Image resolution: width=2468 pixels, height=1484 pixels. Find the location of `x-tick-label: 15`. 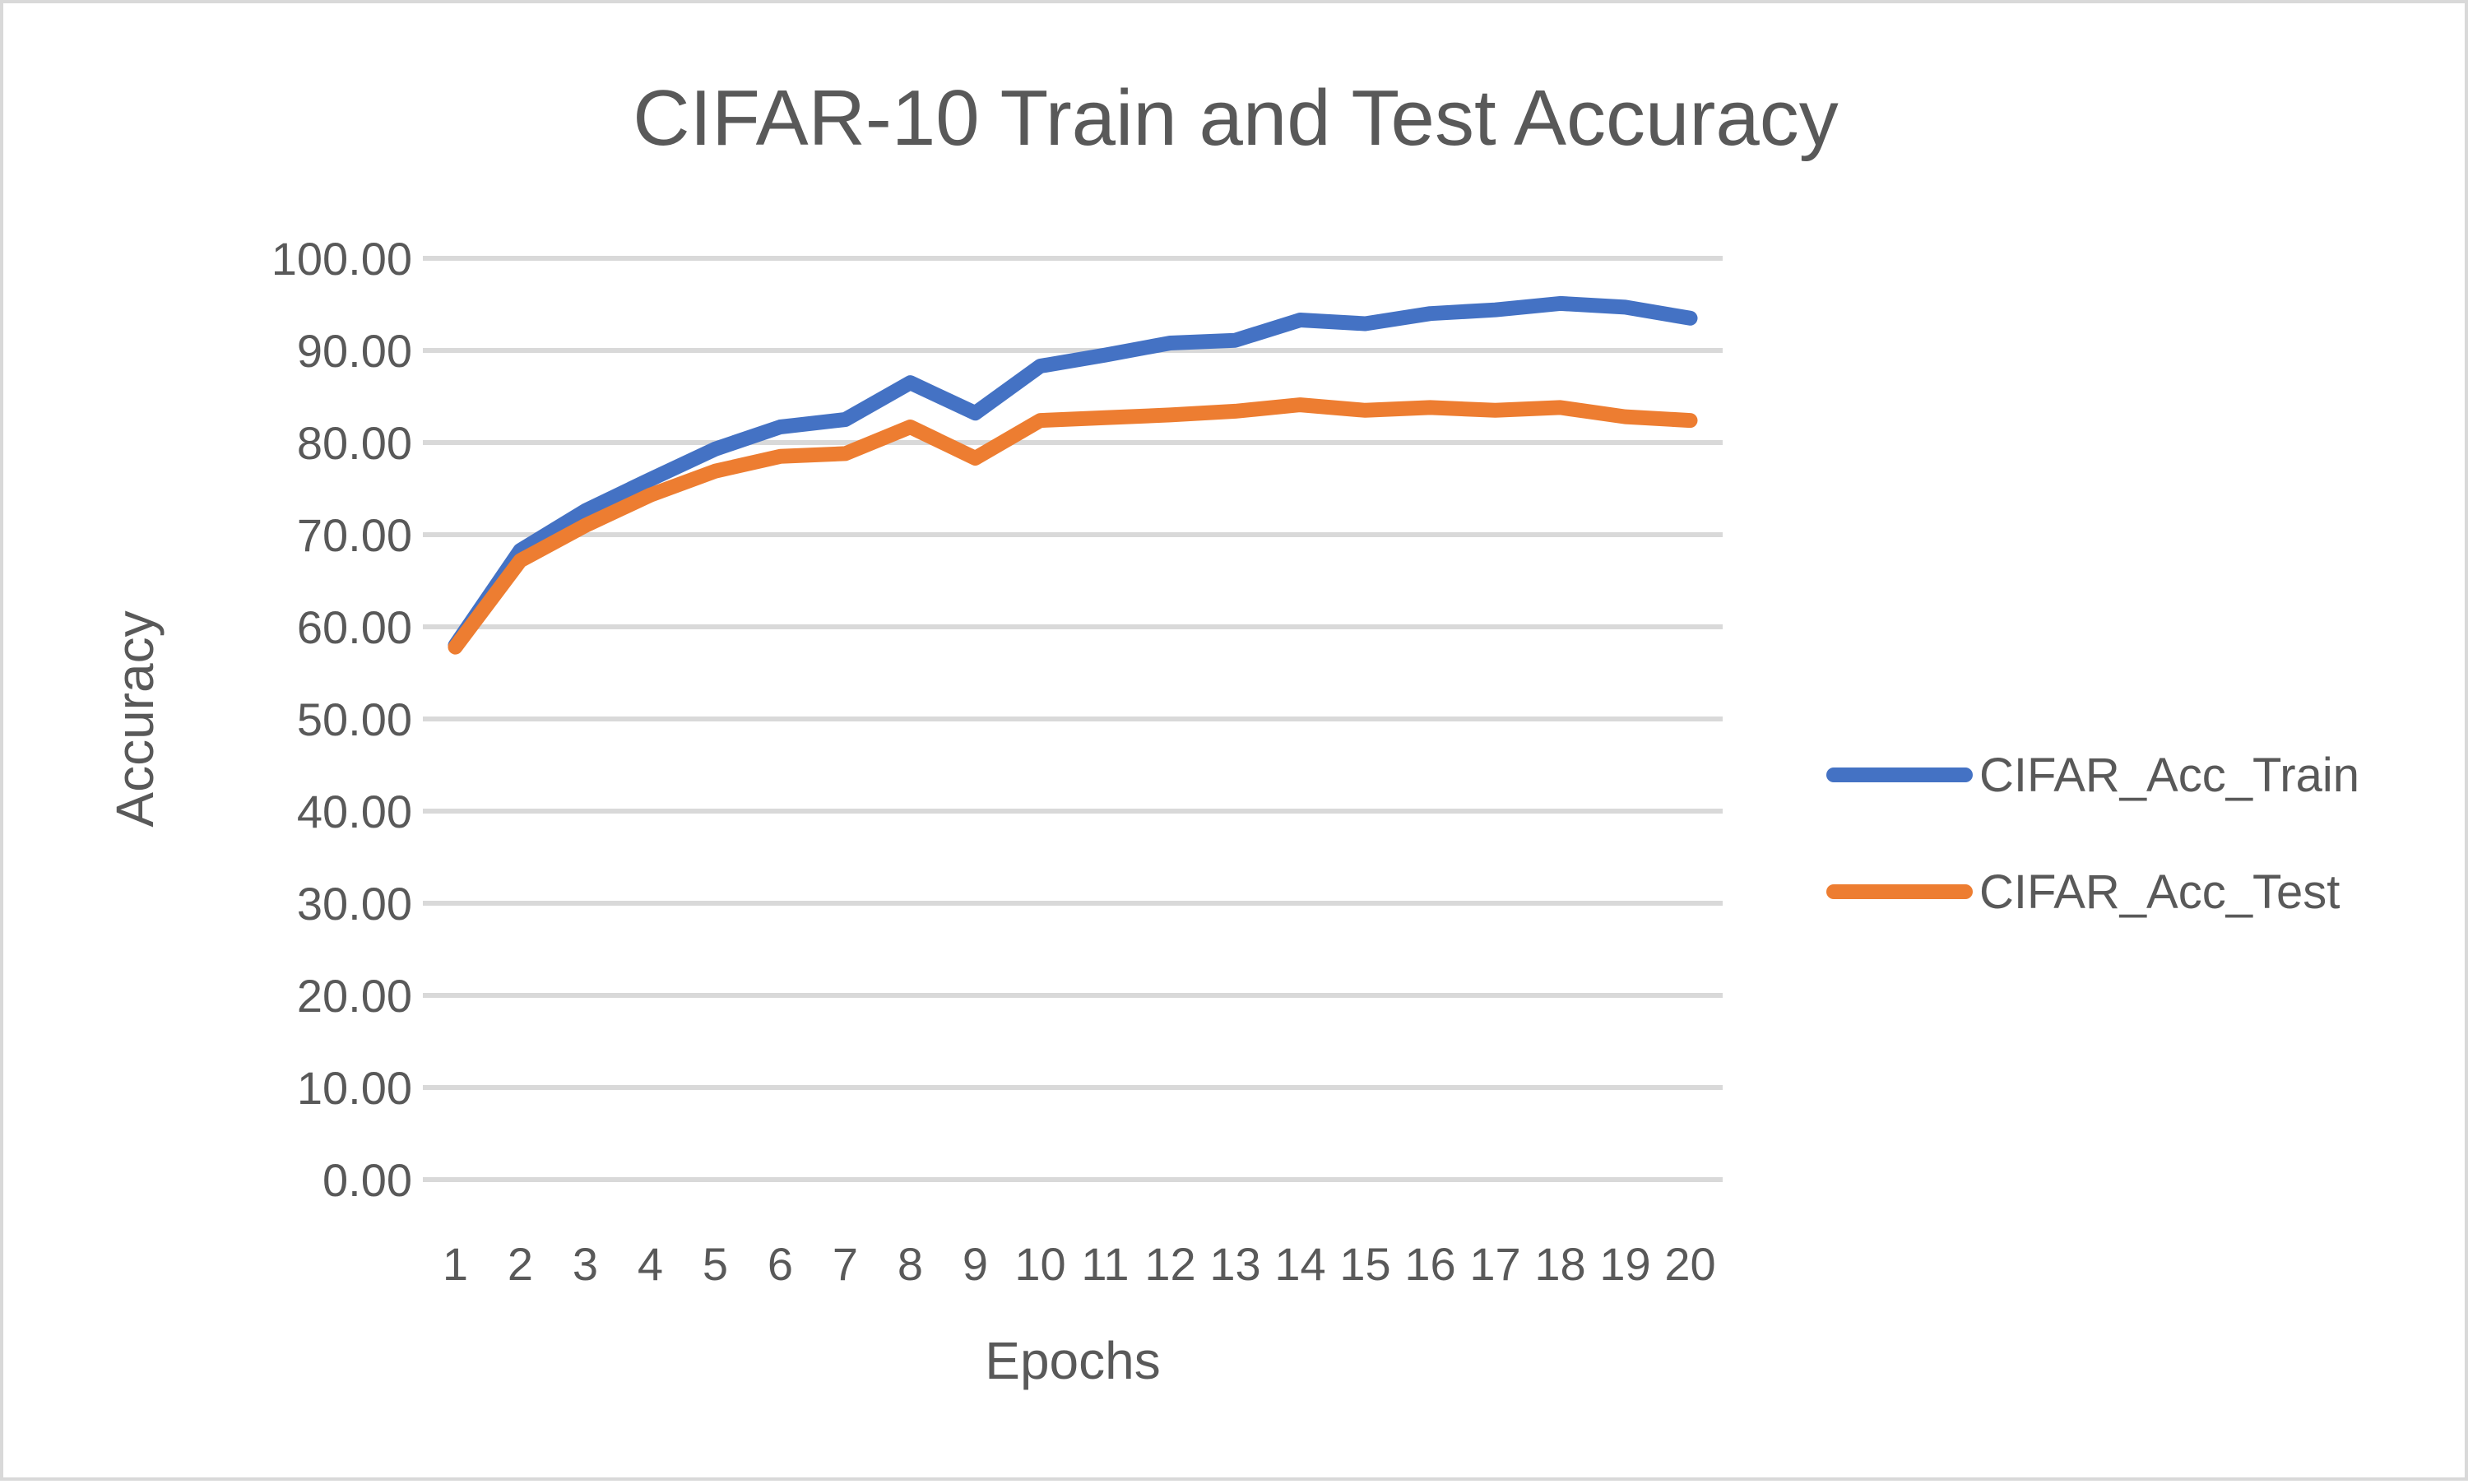

x-tick-label: 15 is located at coordinates (1364, 1264).